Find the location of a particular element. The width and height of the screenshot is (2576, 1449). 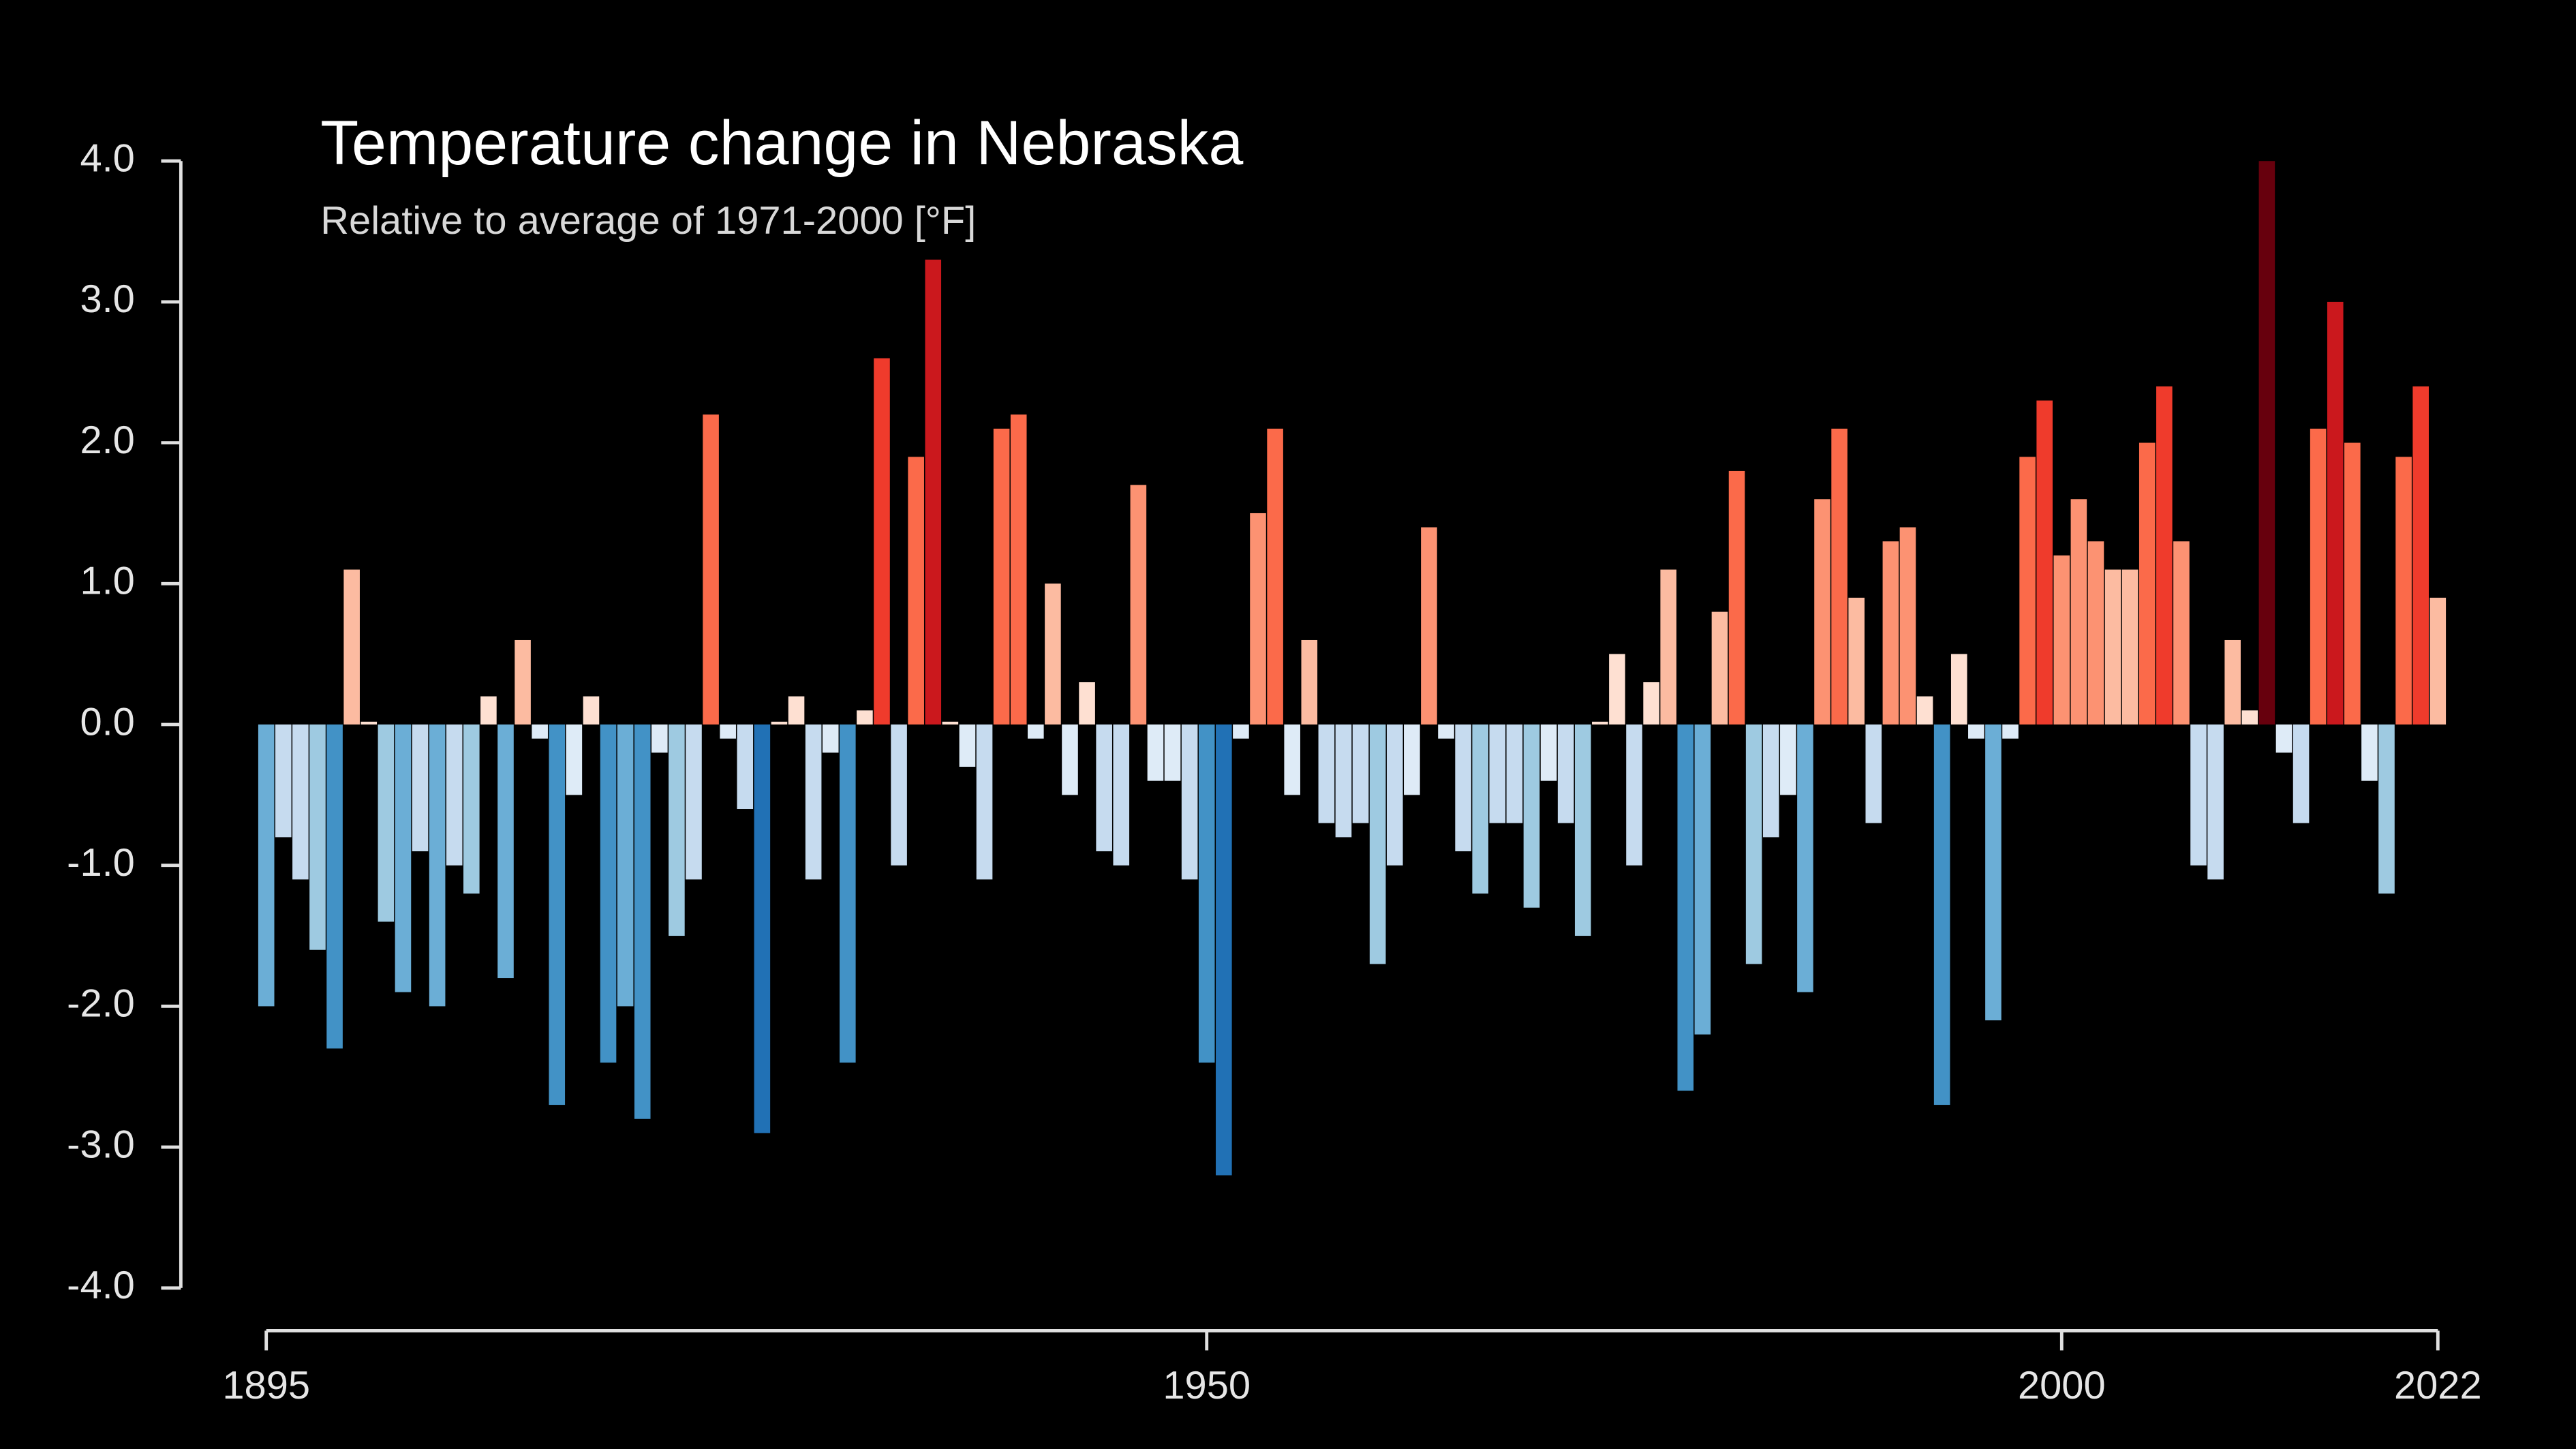

chart-title: Temperature change in Nebraska is located at coordinates (782, 143).